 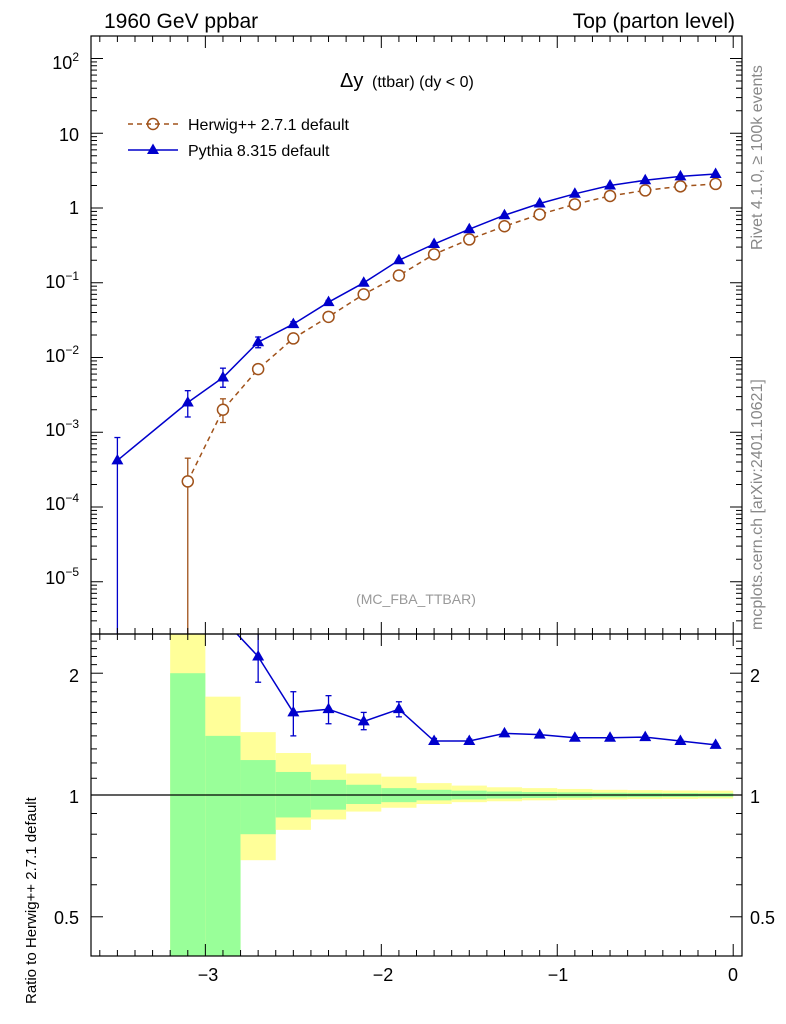 What do you see at coordinates (269, 125) in the screenshot?
I see `legend-herwig-label: Herwig++ 2.7.1 default` at bounding box center [269, 125].